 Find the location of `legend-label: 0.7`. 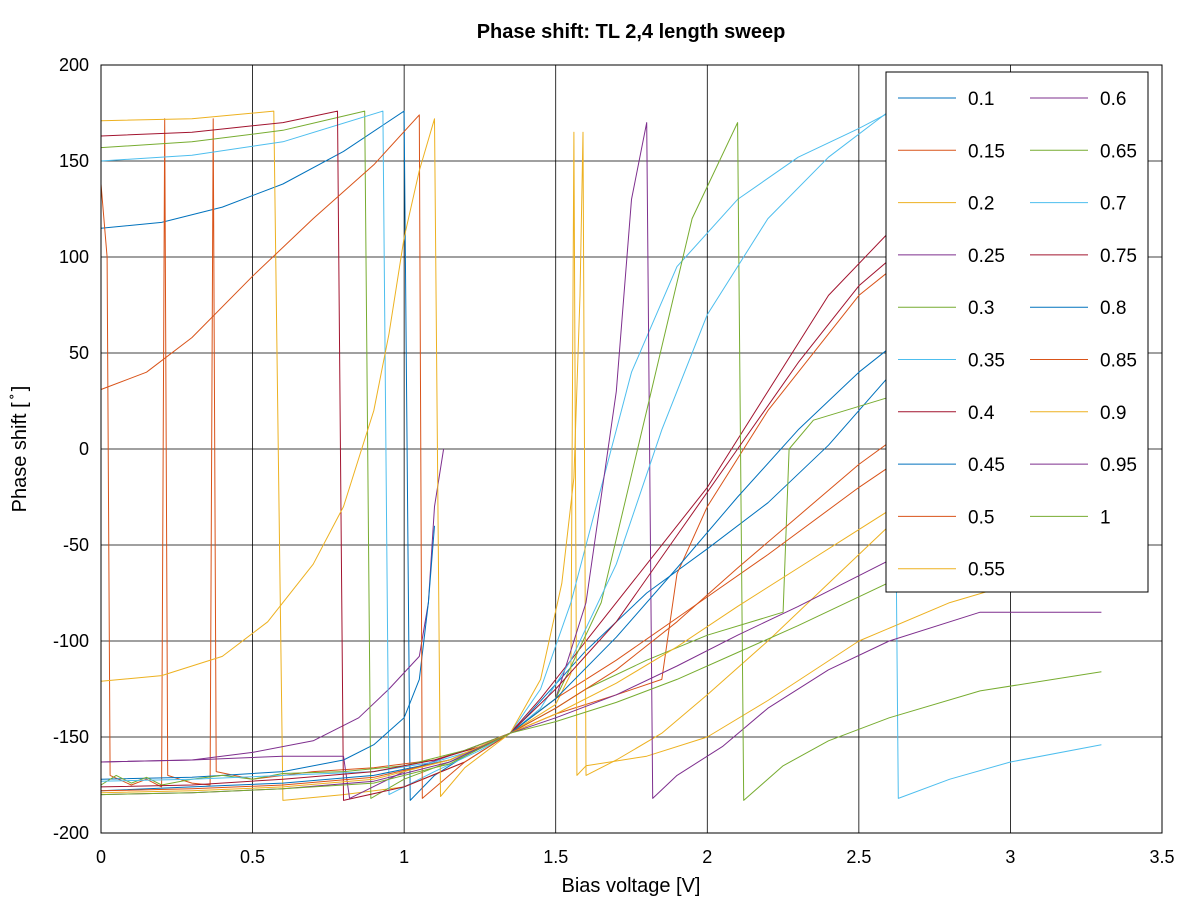

legend-label: 0.7 is located at coordinates (1113, 204).